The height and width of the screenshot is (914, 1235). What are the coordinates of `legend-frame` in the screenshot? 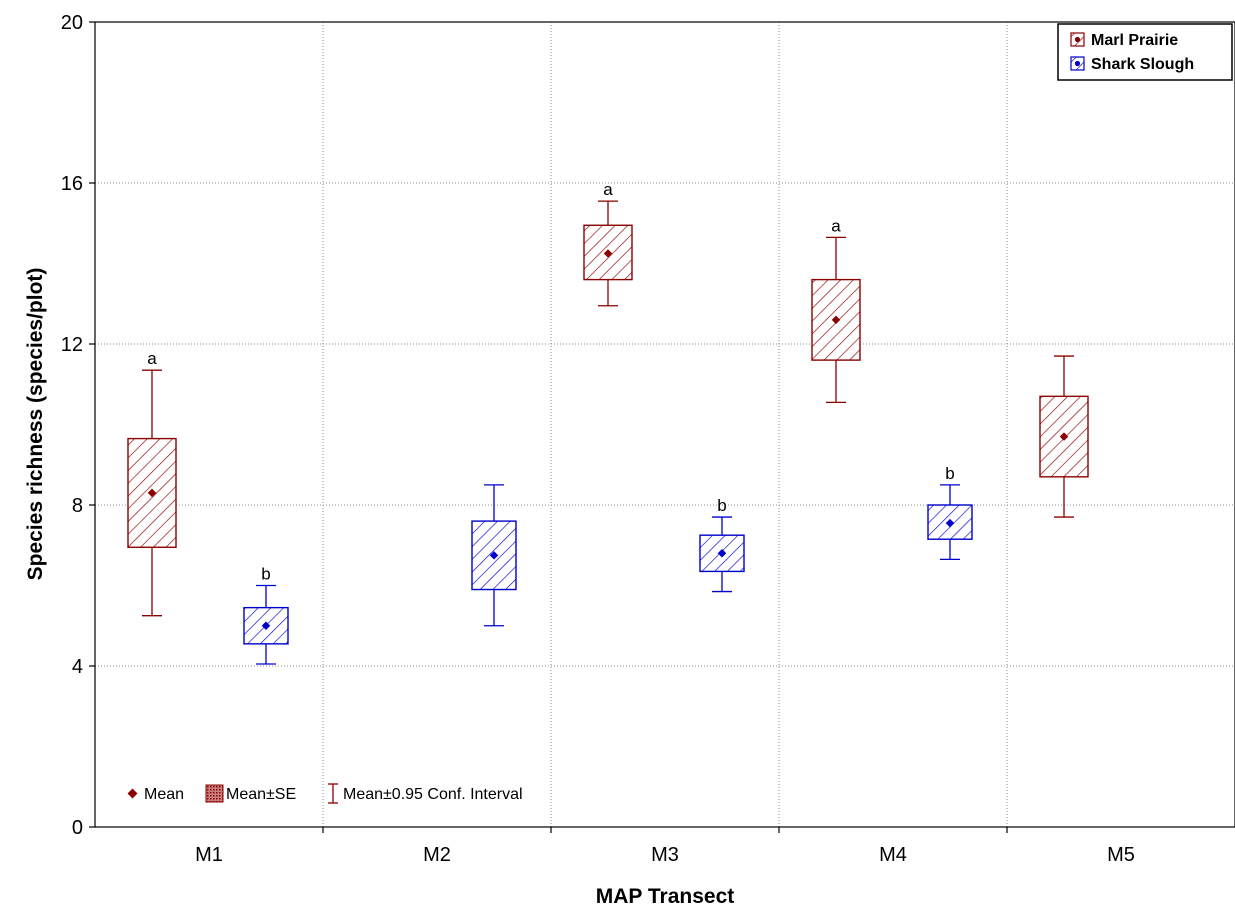 It's located at (1145, 52).